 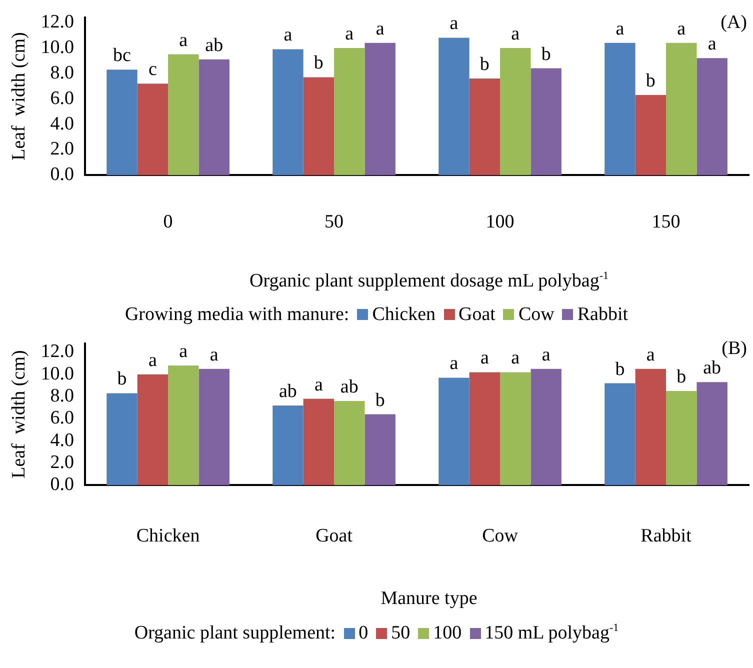 What do you see at coordinates (152, 69) in the screenshot?
I see `data-label: c` at bounding box center [152, 69].